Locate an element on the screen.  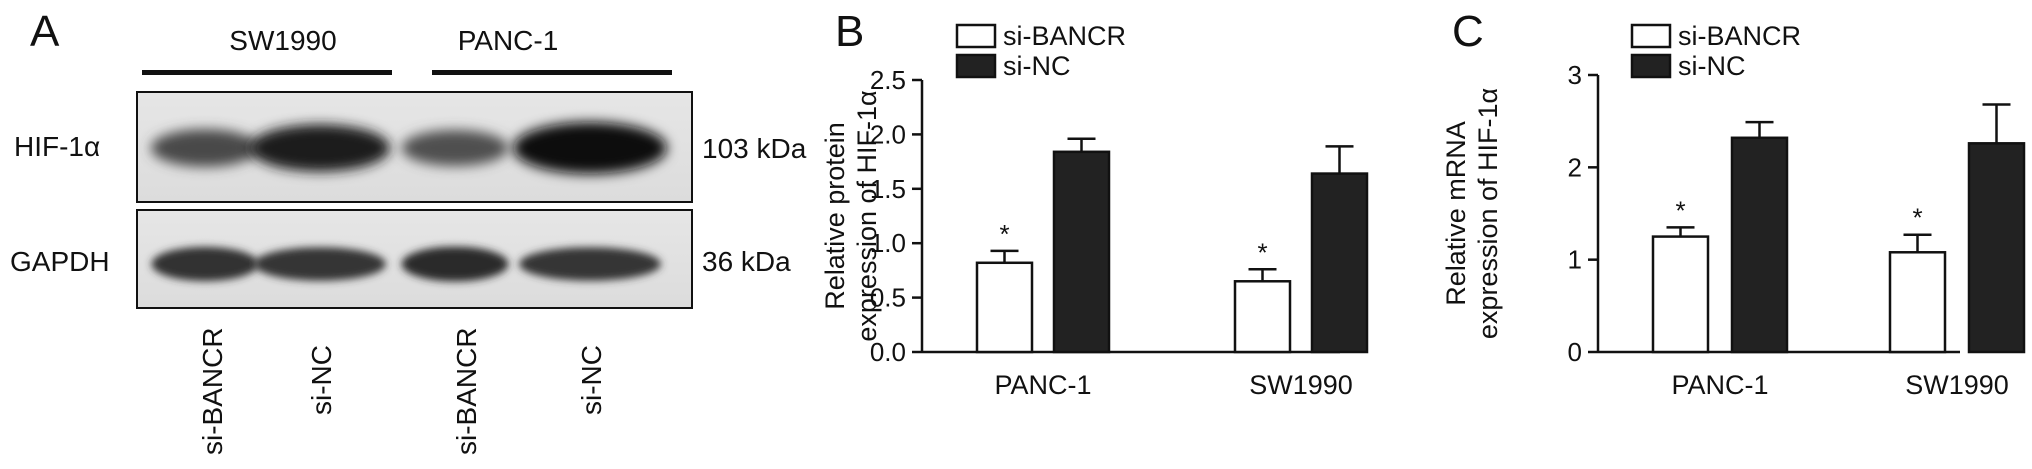
lane-label-1: si-BANCR is located at coordinates (212, 391).